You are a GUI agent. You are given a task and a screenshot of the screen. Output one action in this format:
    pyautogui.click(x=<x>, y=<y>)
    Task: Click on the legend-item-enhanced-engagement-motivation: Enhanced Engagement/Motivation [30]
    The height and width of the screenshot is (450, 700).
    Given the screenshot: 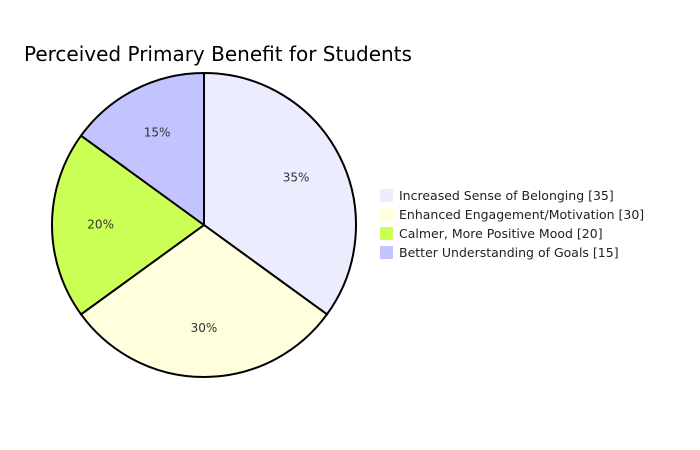 What is the action you would take?
    pyautogui.click(x=512, y=214)
    